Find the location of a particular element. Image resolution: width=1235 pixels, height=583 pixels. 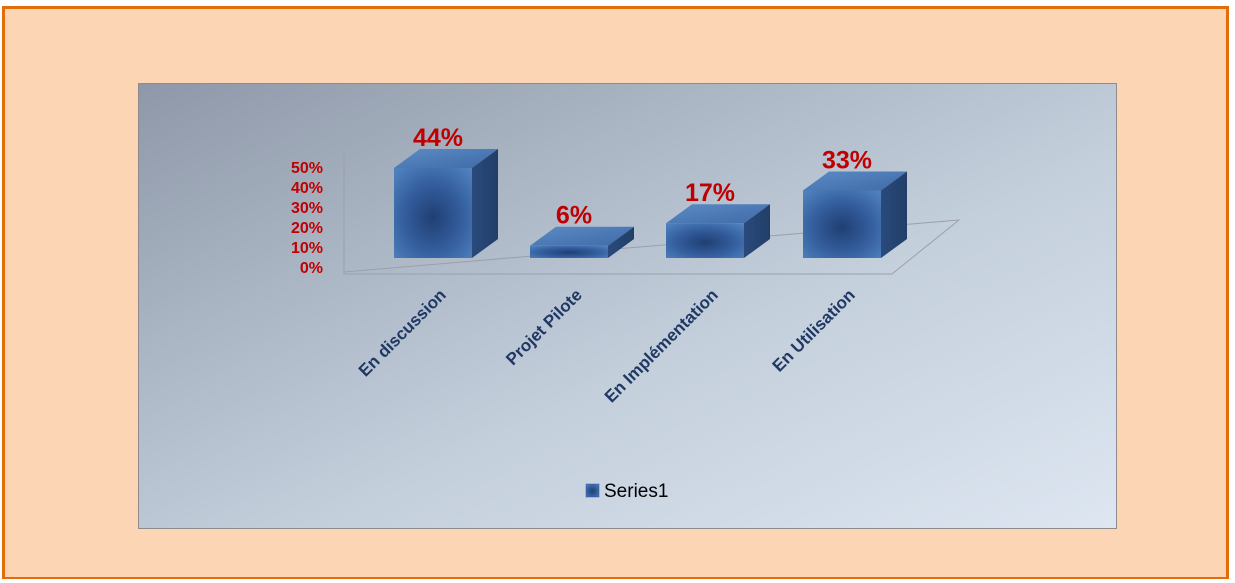

y-tick-label: 20% is located at coordinates (307, 228).